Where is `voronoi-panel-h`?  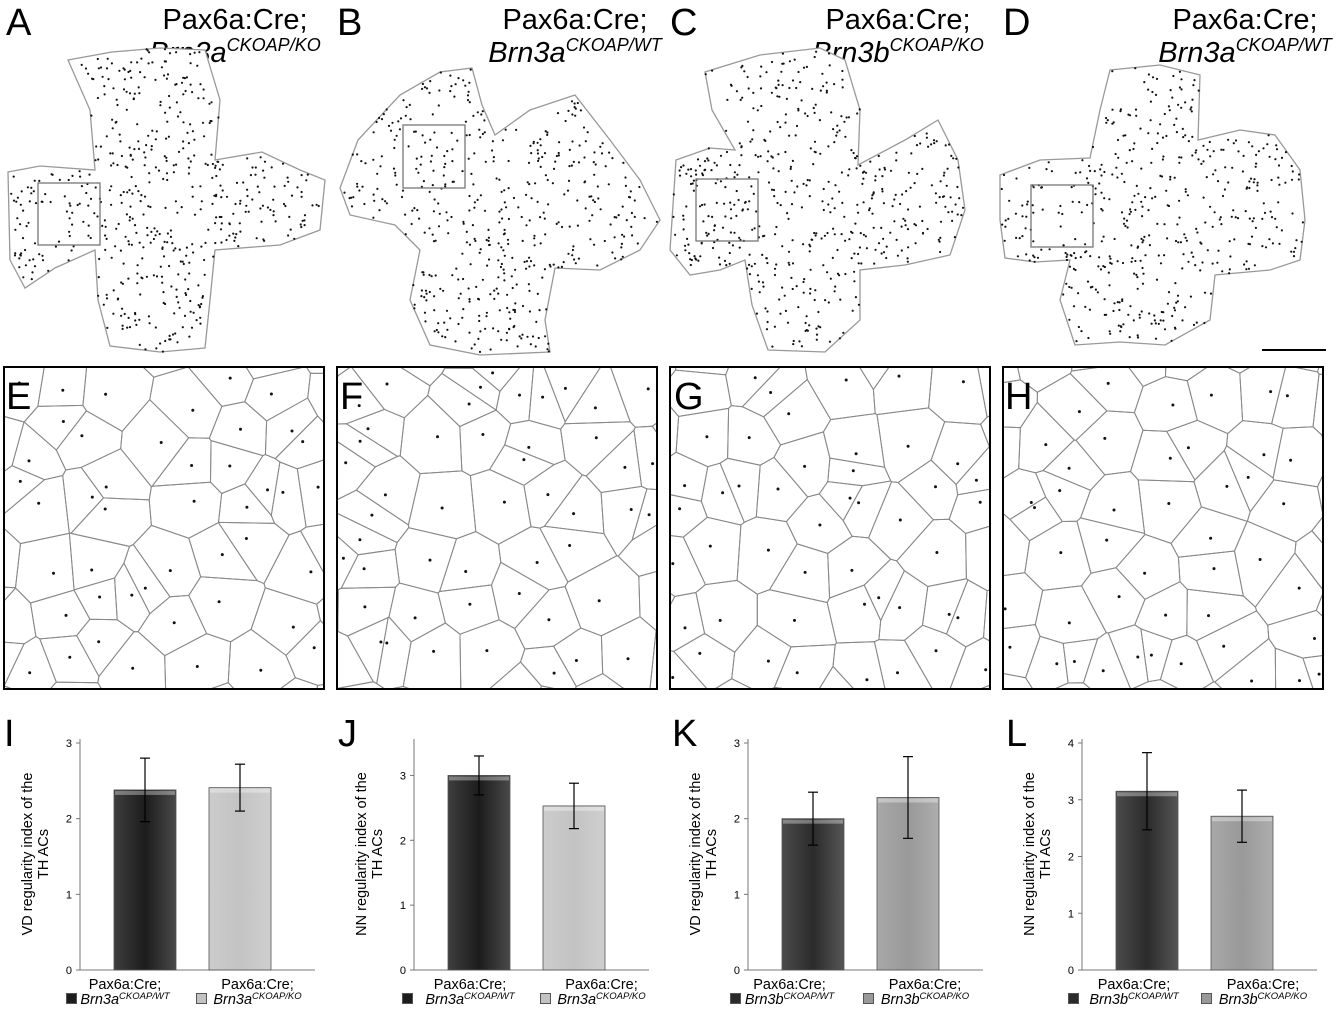 voronoi-panel-h is located at coordinates (1163, 528).